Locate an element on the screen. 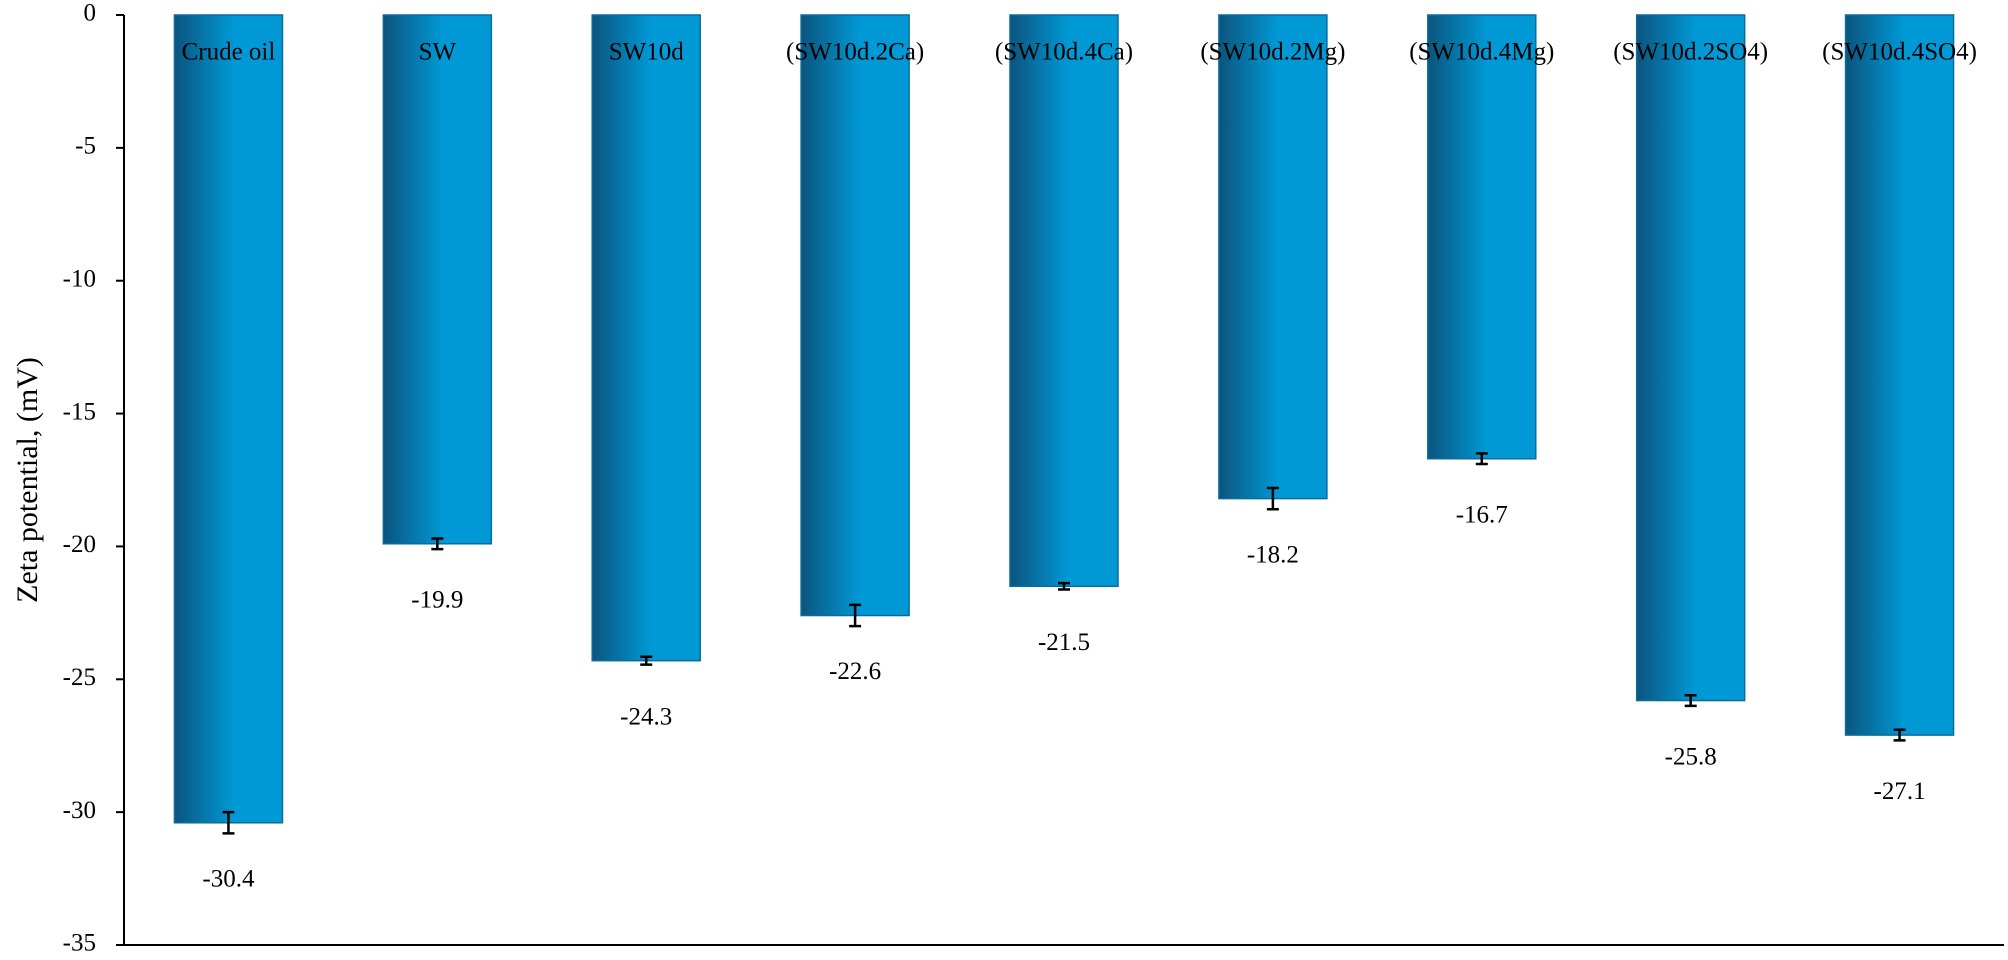 The image size is (2008, 960). value-label: -18.2 is located at coordinates (1273, 554).